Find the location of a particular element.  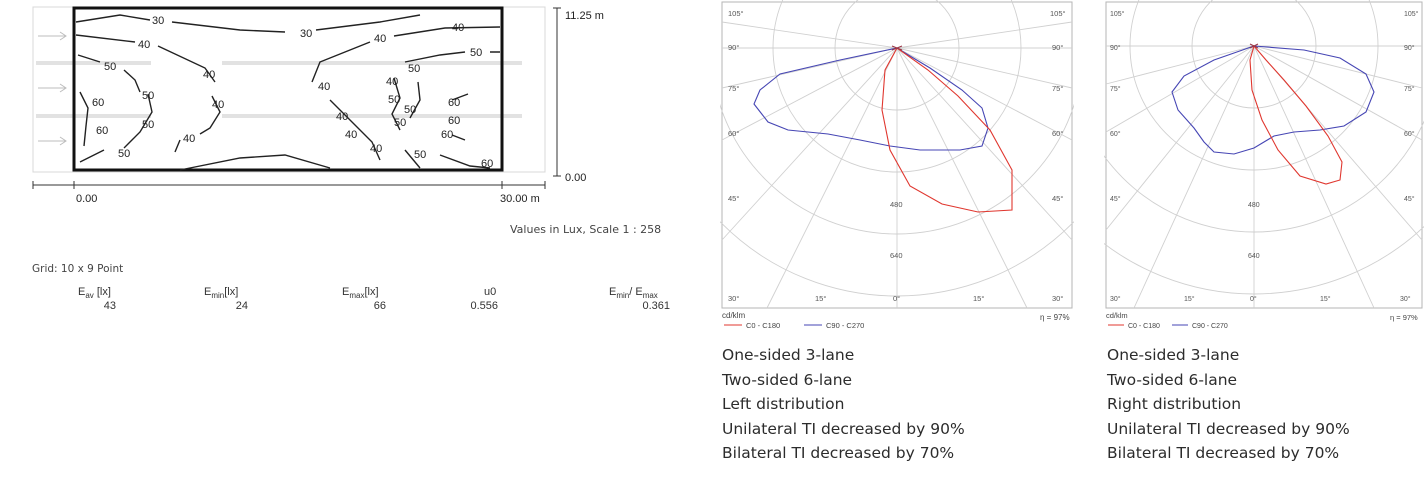

desc-left-line: Unilateral TI decreased by 90% is located at coordinates (843, 428).